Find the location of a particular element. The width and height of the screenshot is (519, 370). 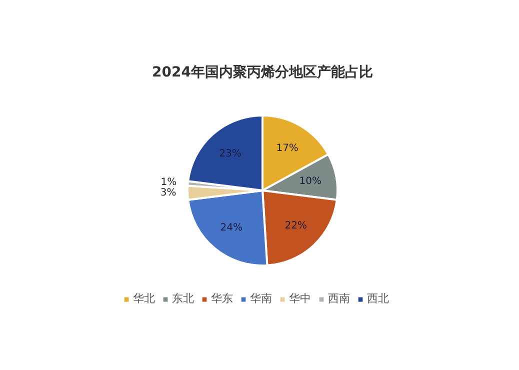

legend-label: 华北 is located at coordinates (144, 298).